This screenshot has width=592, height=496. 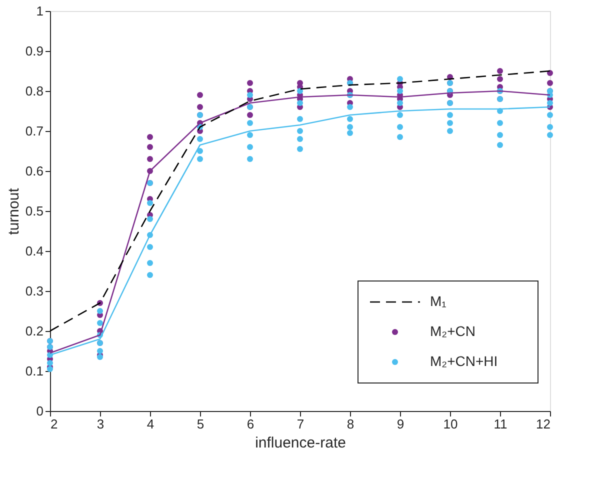 I want to click on y-axis-title: turnout, so click(x=13, y=211).